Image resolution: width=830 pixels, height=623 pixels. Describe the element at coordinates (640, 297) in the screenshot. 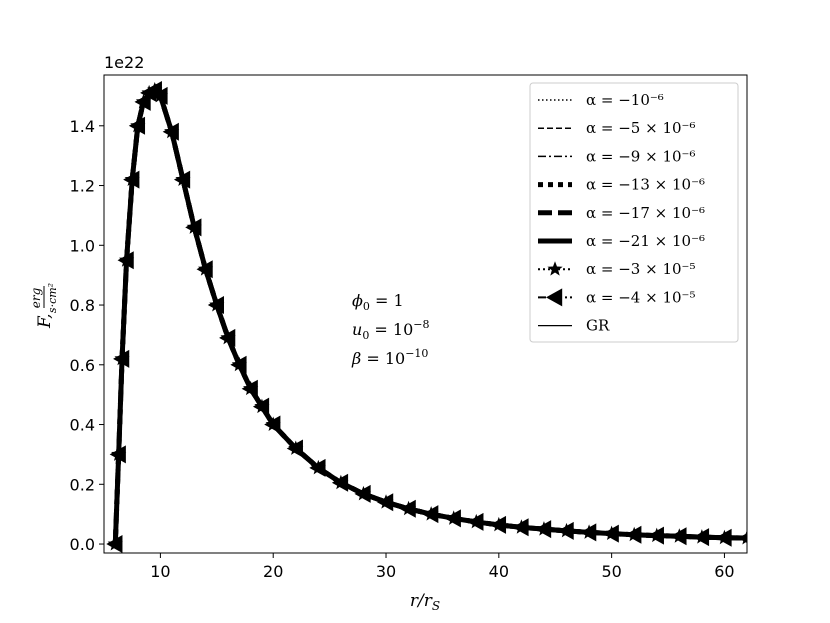

I see `legend-label: α = −4 × 10⁻⁵` at that location.